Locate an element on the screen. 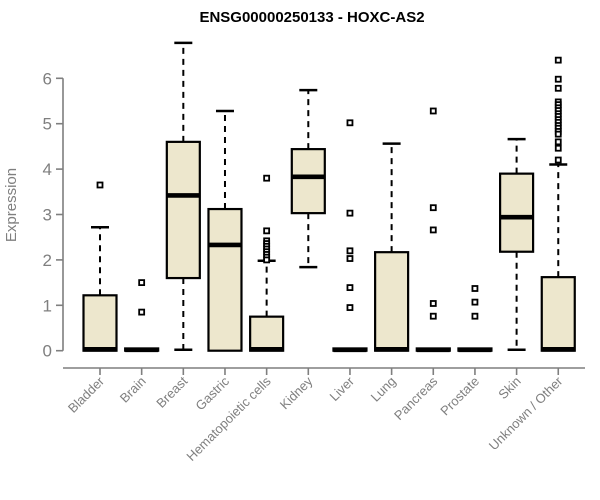 Image resolution: width=600 pixels, height=500 pixels. box-group-lung is located at coordinates (392, 247).